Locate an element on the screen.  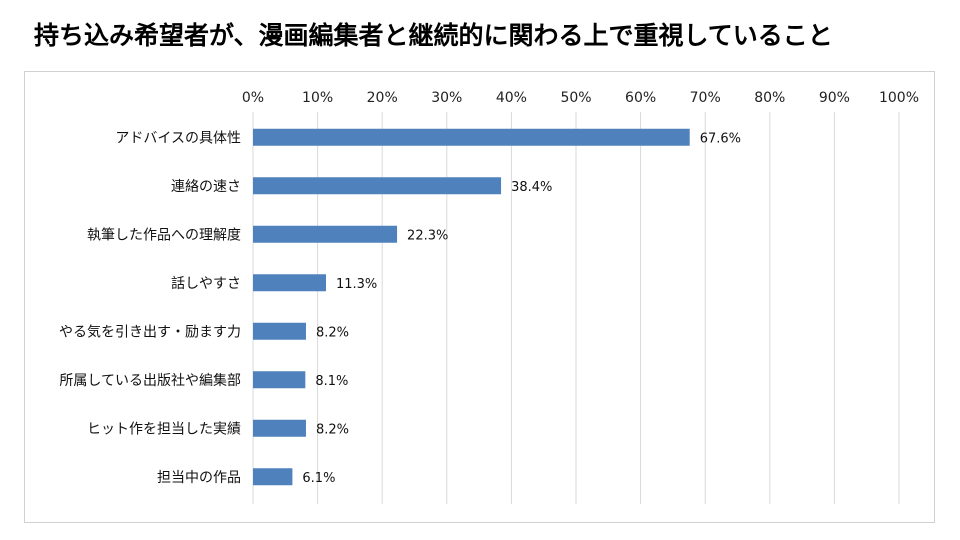
bar-value-label: 67.6% is located at coordinates (720, 138).